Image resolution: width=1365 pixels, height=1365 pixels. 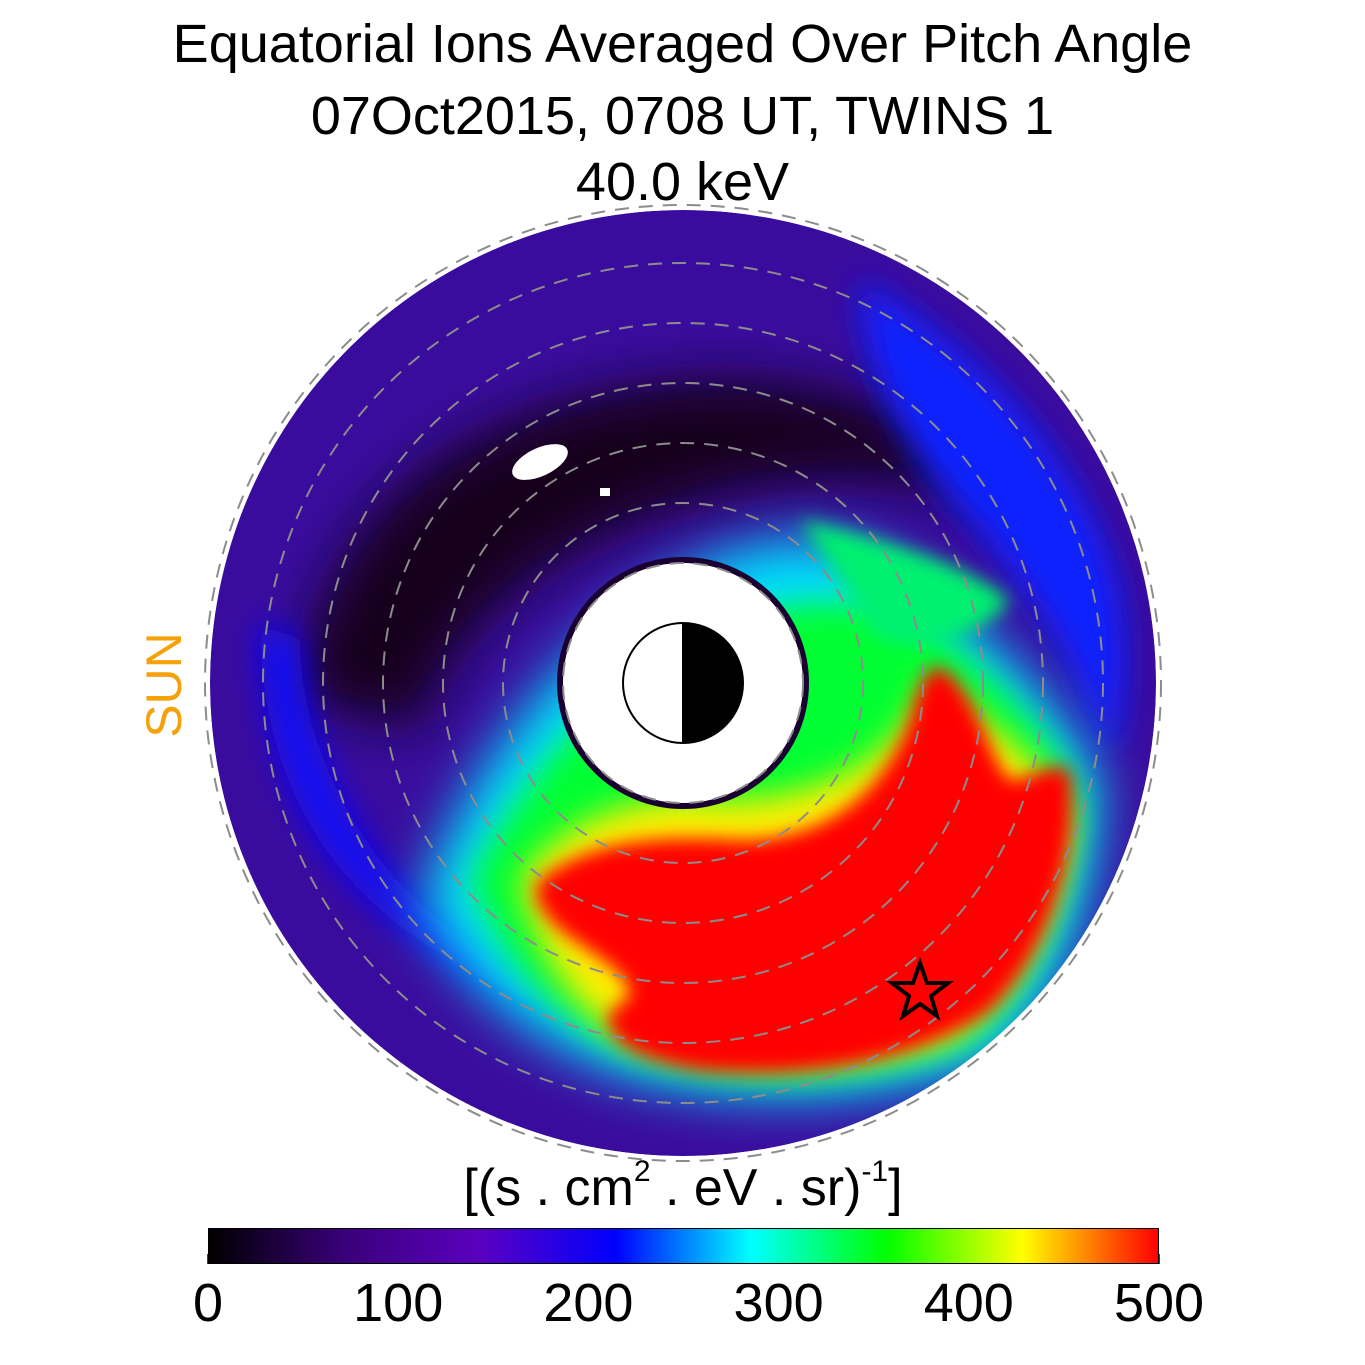 I want to click on colorbar-tick-label: 100, so click(x=398, y=1303).